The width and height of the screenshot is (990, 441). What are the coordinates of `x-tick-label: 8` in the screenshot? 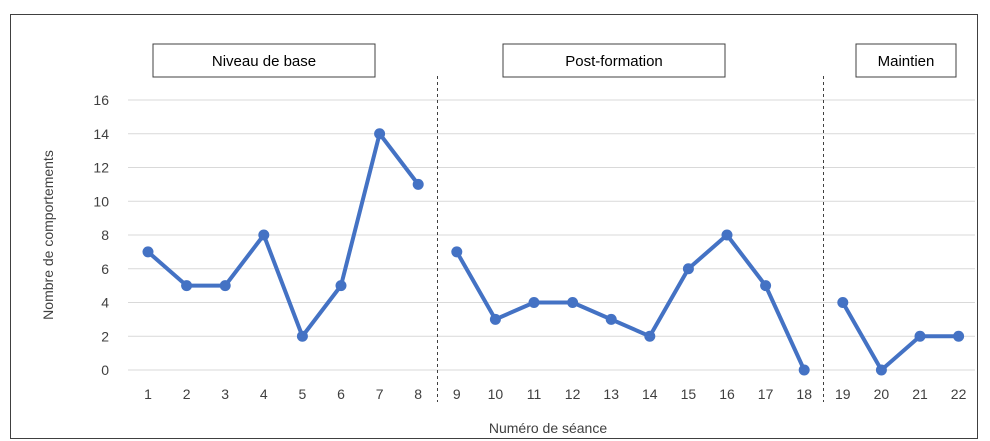 It's located at (418, 394).